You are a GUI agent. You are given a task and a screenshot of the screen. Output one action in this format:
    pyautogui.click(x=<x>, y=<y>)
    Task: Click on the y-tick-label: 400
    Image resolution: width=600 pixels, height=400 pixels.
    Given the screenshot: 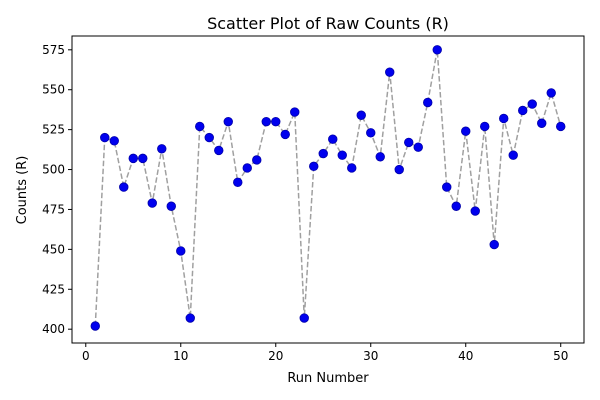 What is the action you would take?
    pyautogui.click(x=53, y=329)
    